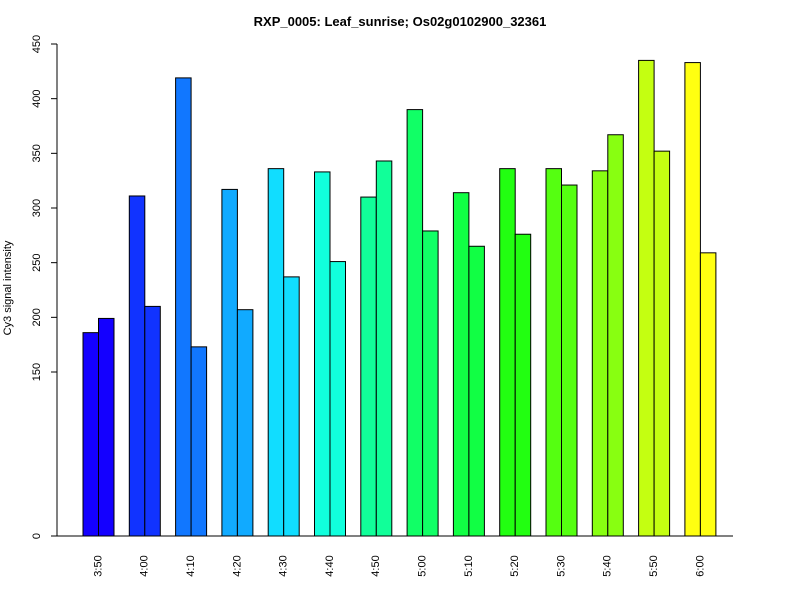 The image size is (800, 600). What do you see at coordinates (37, 372) in the screenshot?
I see `y-tick-label: 150` at bounding box center [37, 372].